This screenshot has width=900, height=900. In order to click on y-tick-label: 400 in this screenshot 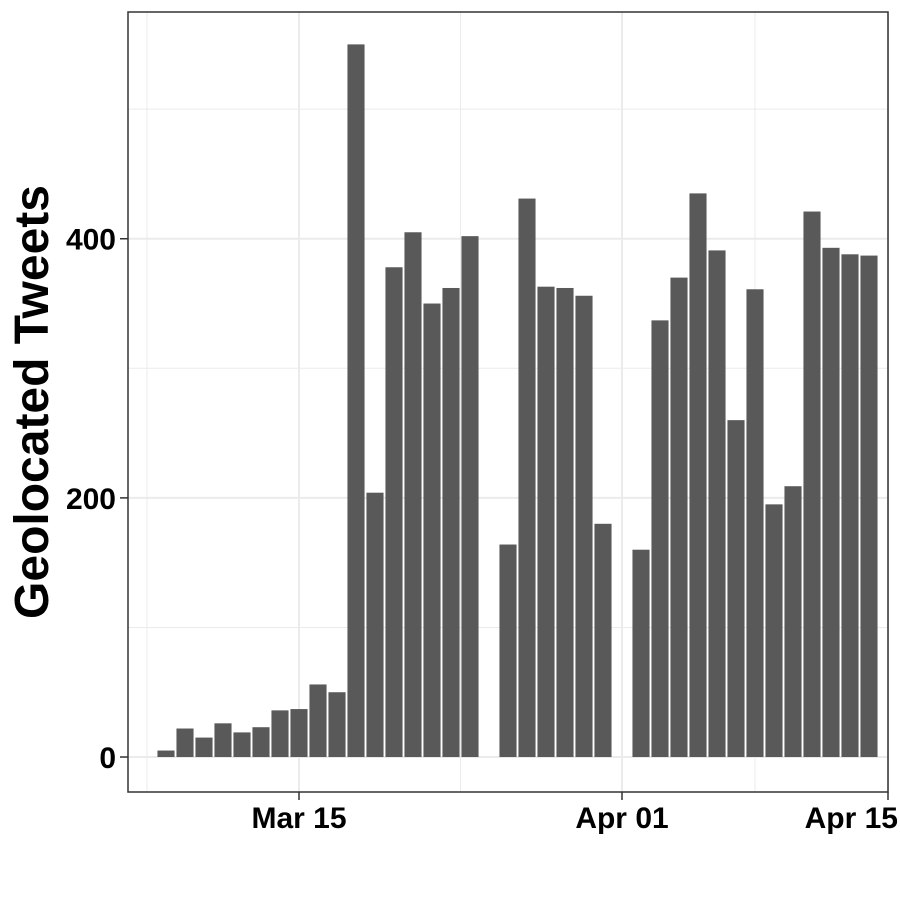, I will do `click(91, 240)`.